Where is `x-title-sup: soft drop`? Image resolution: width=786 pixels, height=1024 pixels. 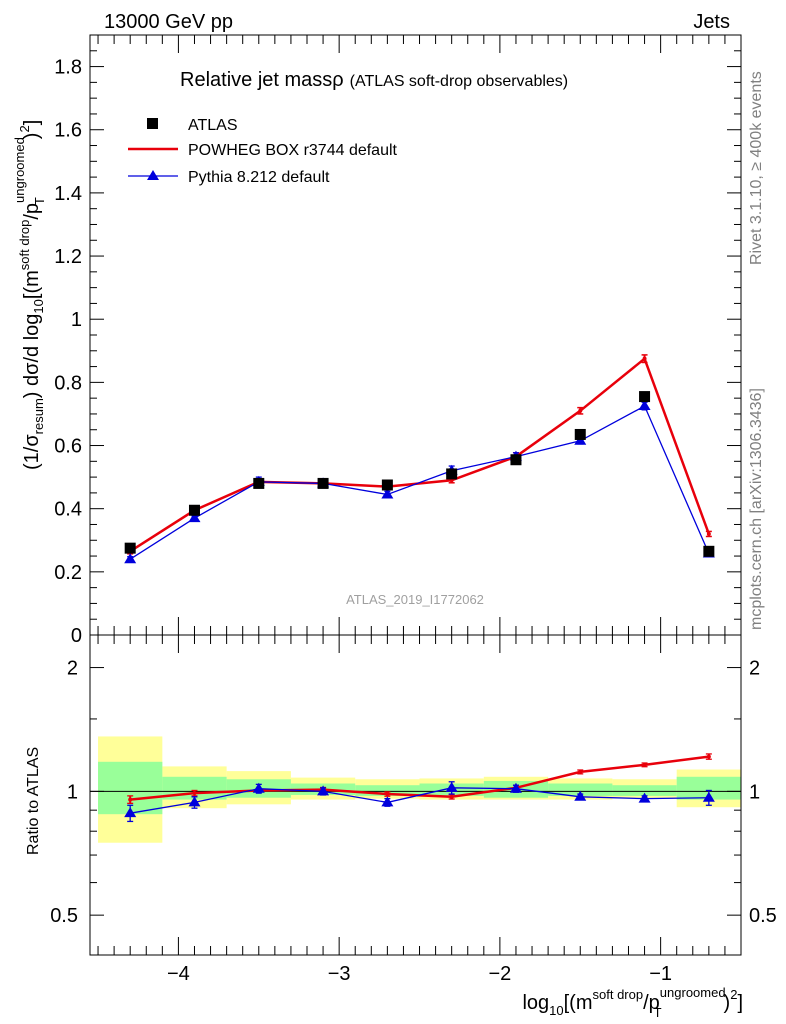
x-title-sup: soft drop is located at coordinates (618, 994).